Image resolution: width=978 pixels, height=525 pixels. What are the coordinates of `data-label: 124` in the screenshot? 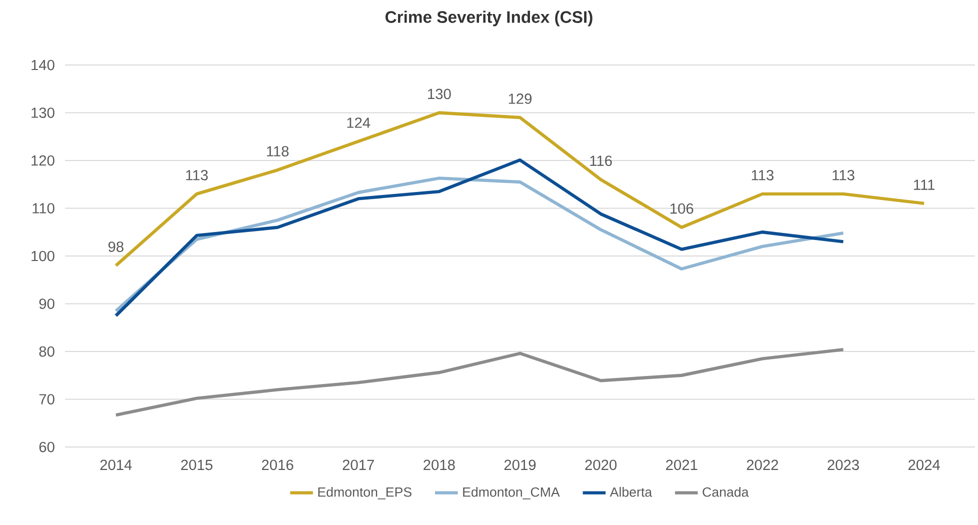 It's located at (358, 123).